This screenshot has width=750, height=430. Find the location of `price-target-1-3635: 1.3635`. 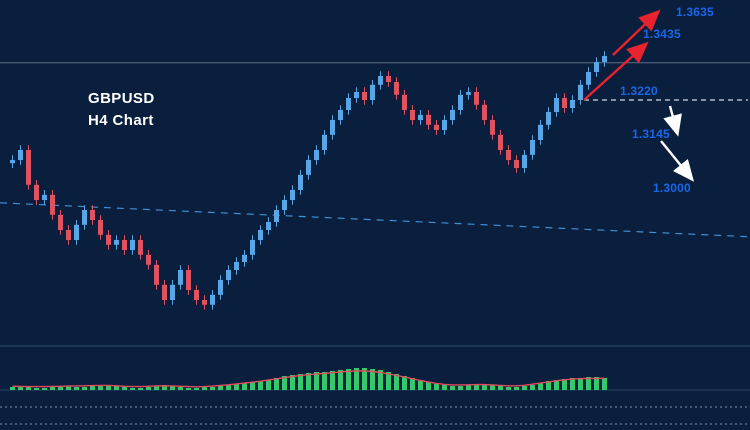

price-target-1-3635: 1.3635 is located at coordinates (695, 12).